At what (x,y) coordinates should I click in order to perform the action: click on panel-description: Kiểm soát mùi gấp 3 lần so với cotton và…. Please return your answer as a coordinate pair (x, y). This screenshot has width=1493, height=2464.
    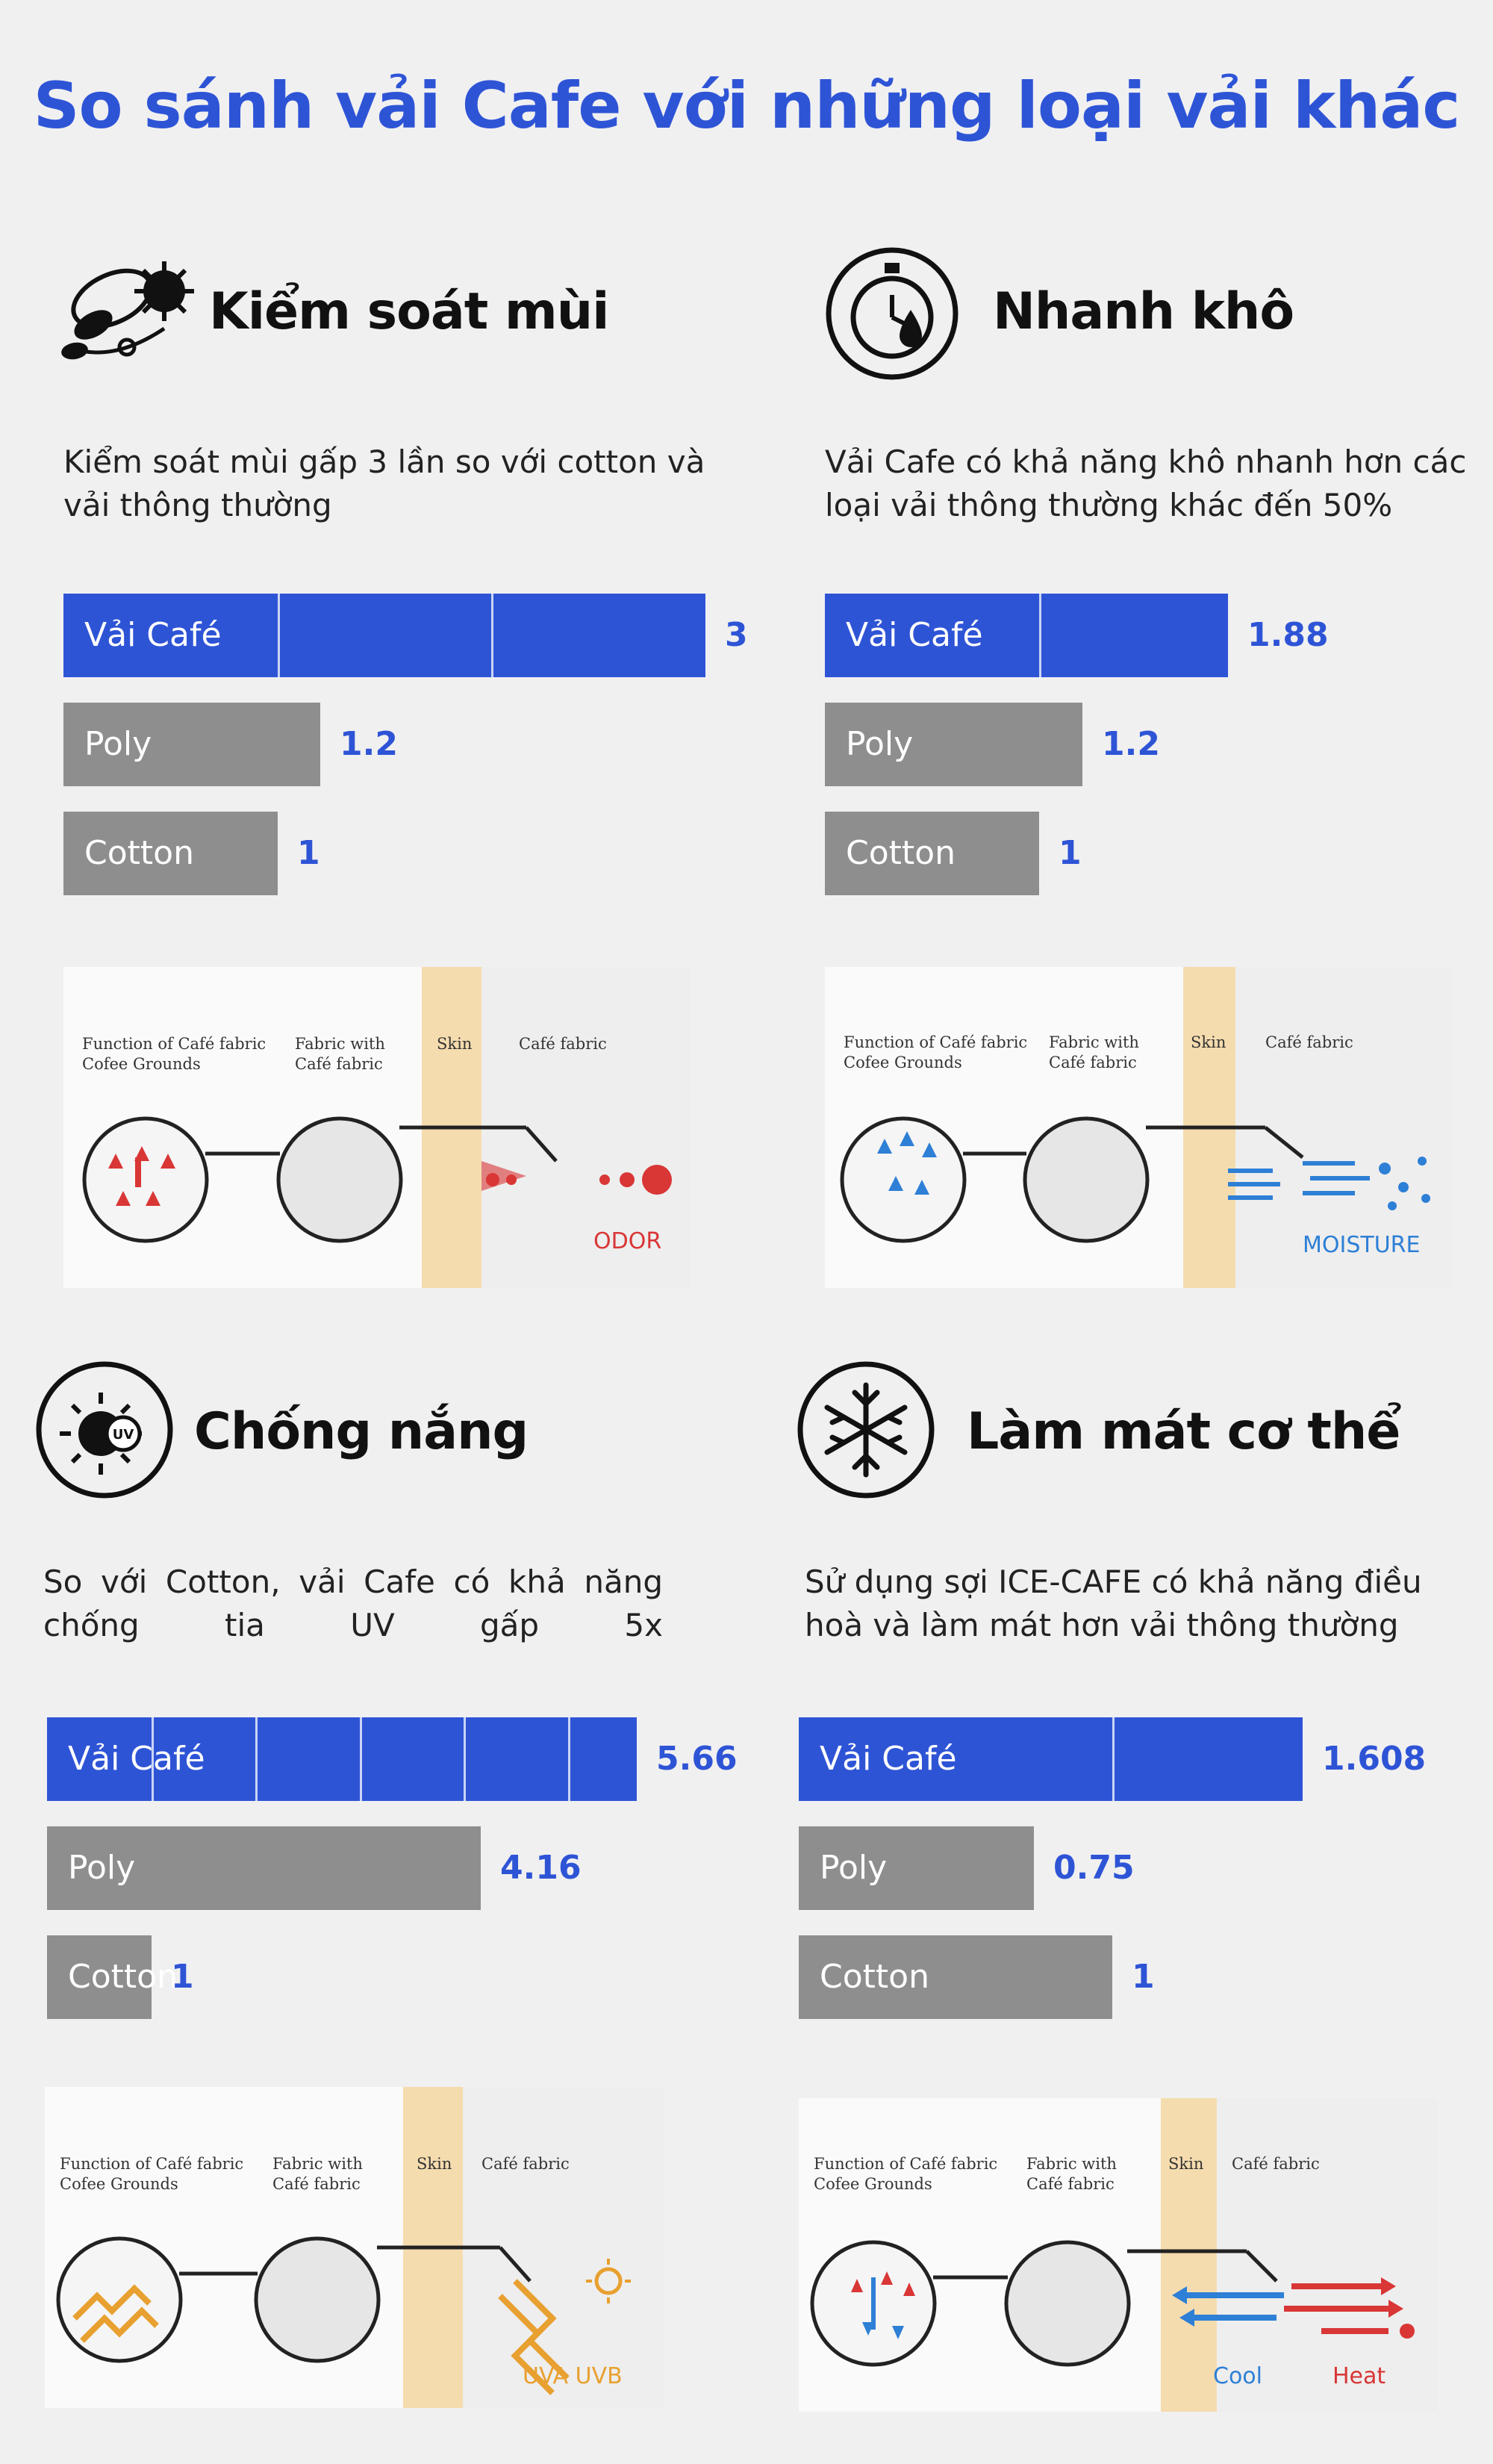
    Looking at the image, I should click on (384, 483).